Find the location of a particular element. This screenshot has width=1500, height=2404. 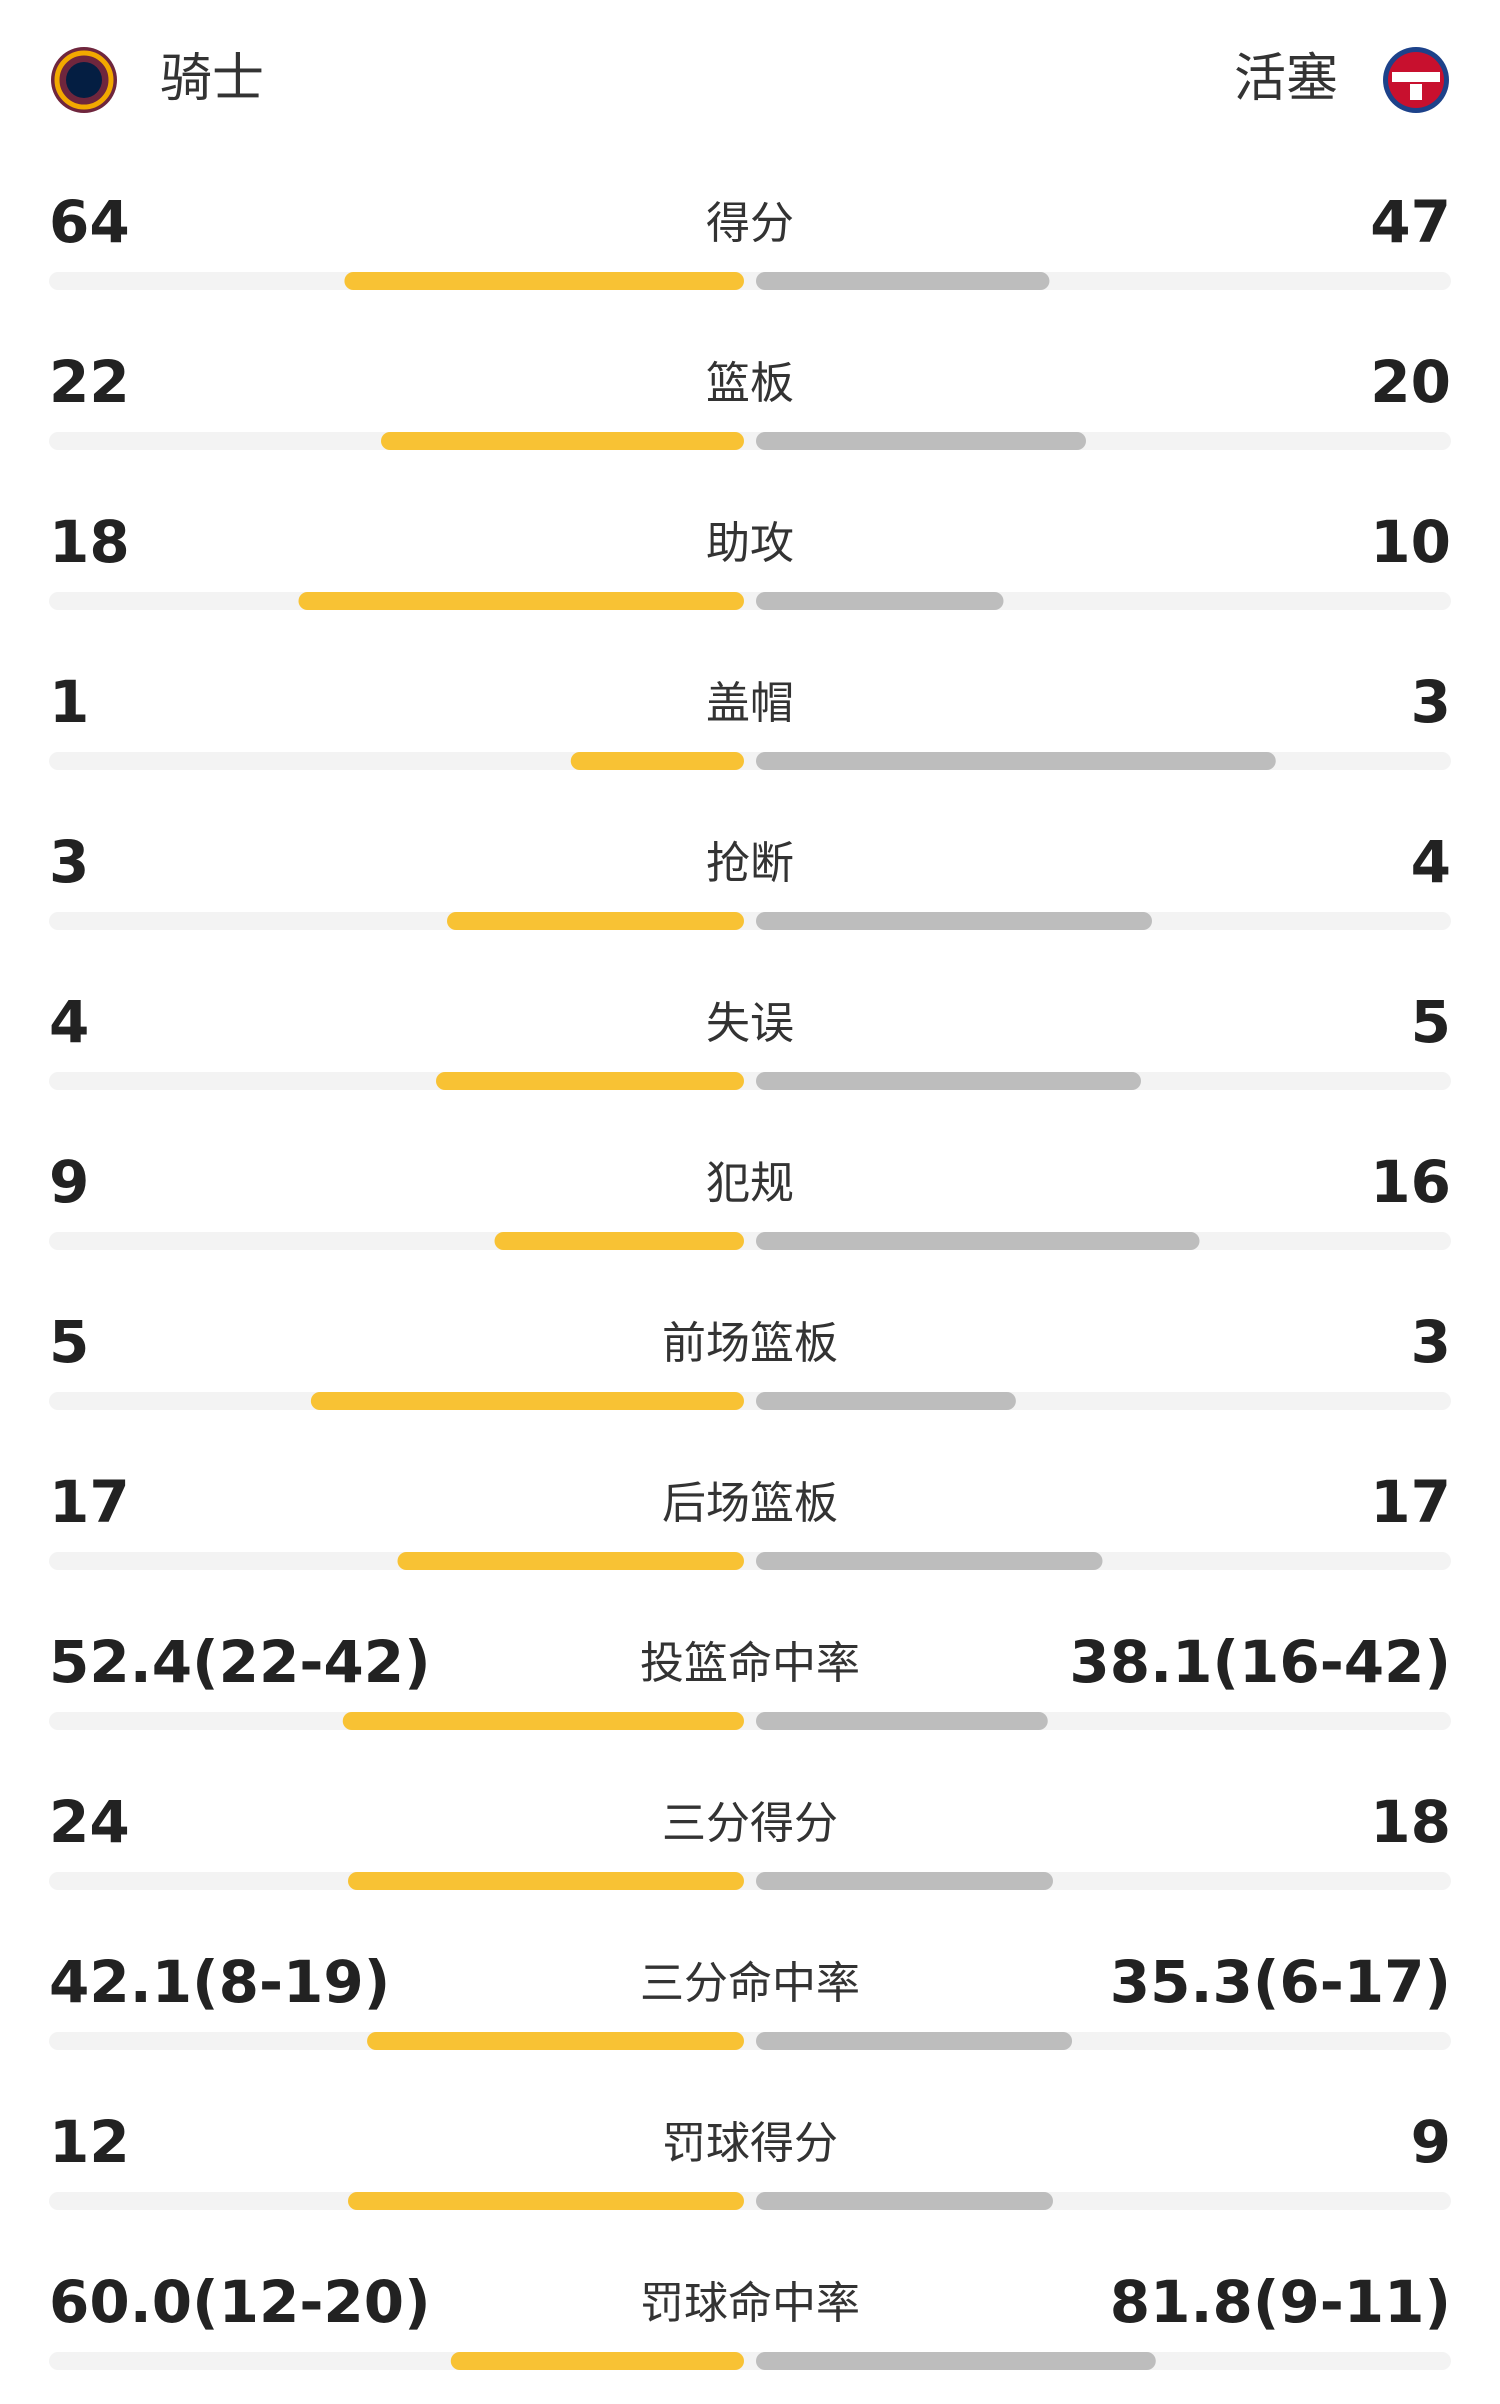

away-value: 5 is located at coordinates (1431, 1022).